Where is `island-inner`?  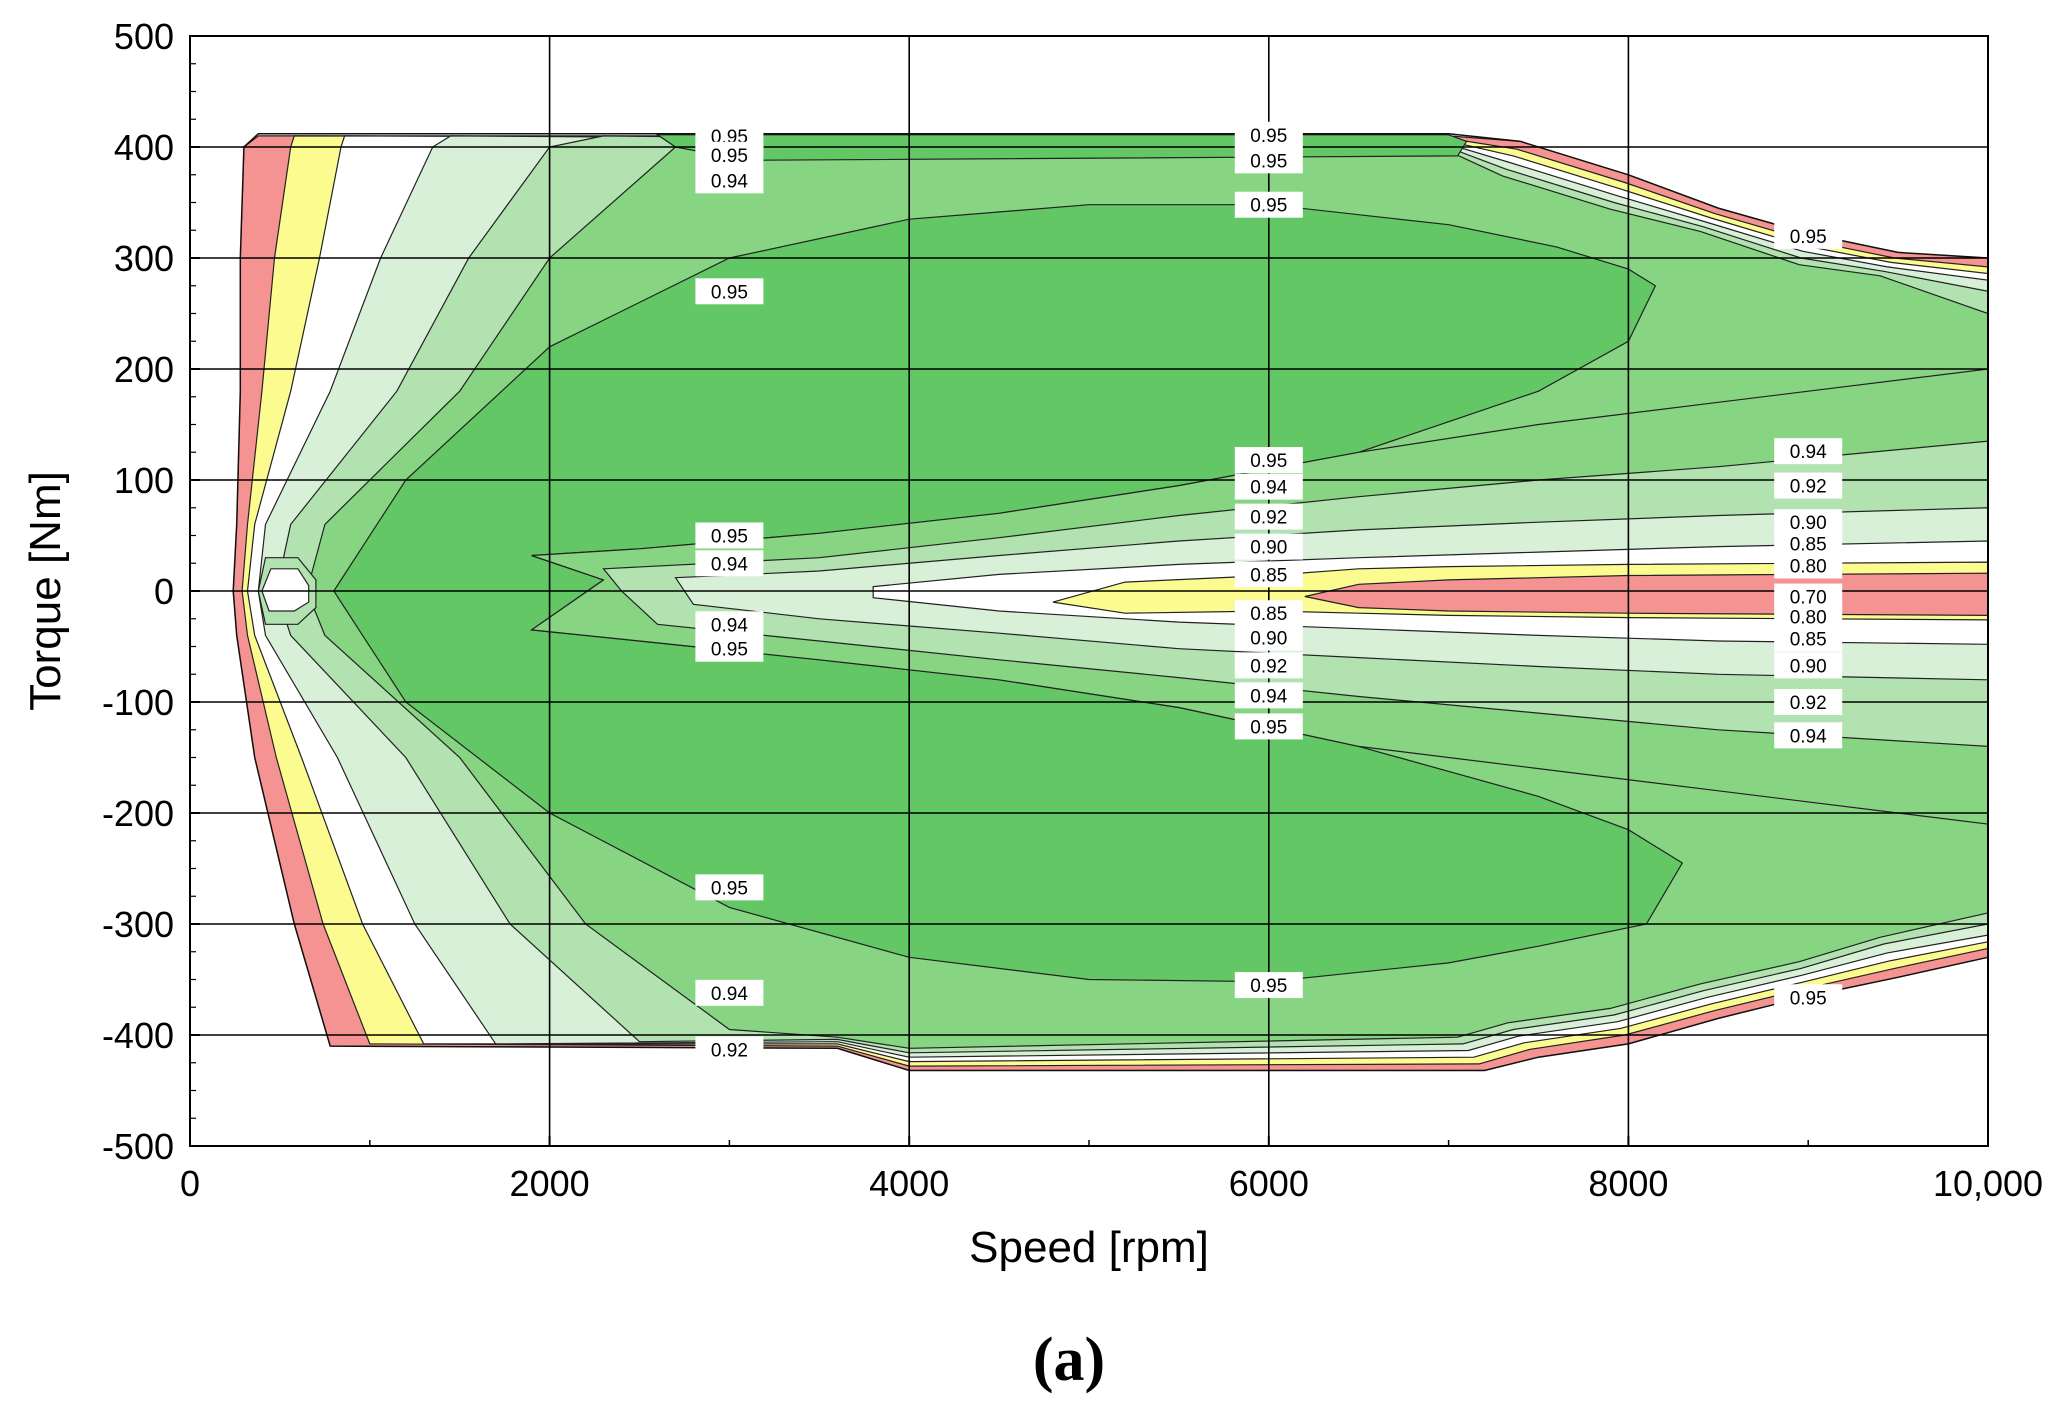
island-inner is located at coordinates (285, 590).